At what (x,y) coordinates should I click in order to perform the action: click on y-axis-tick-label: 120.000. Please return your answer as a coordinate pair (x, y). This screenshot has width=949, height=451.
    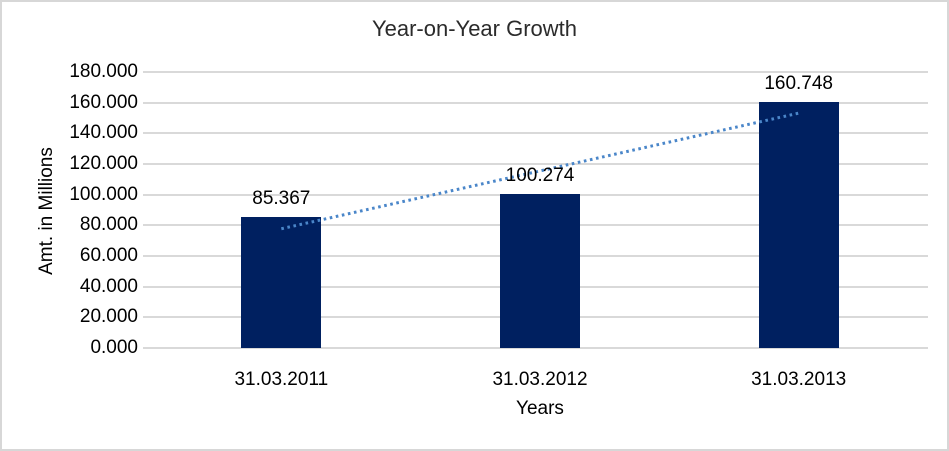
    Looking at the image, I should click on (103, 163).